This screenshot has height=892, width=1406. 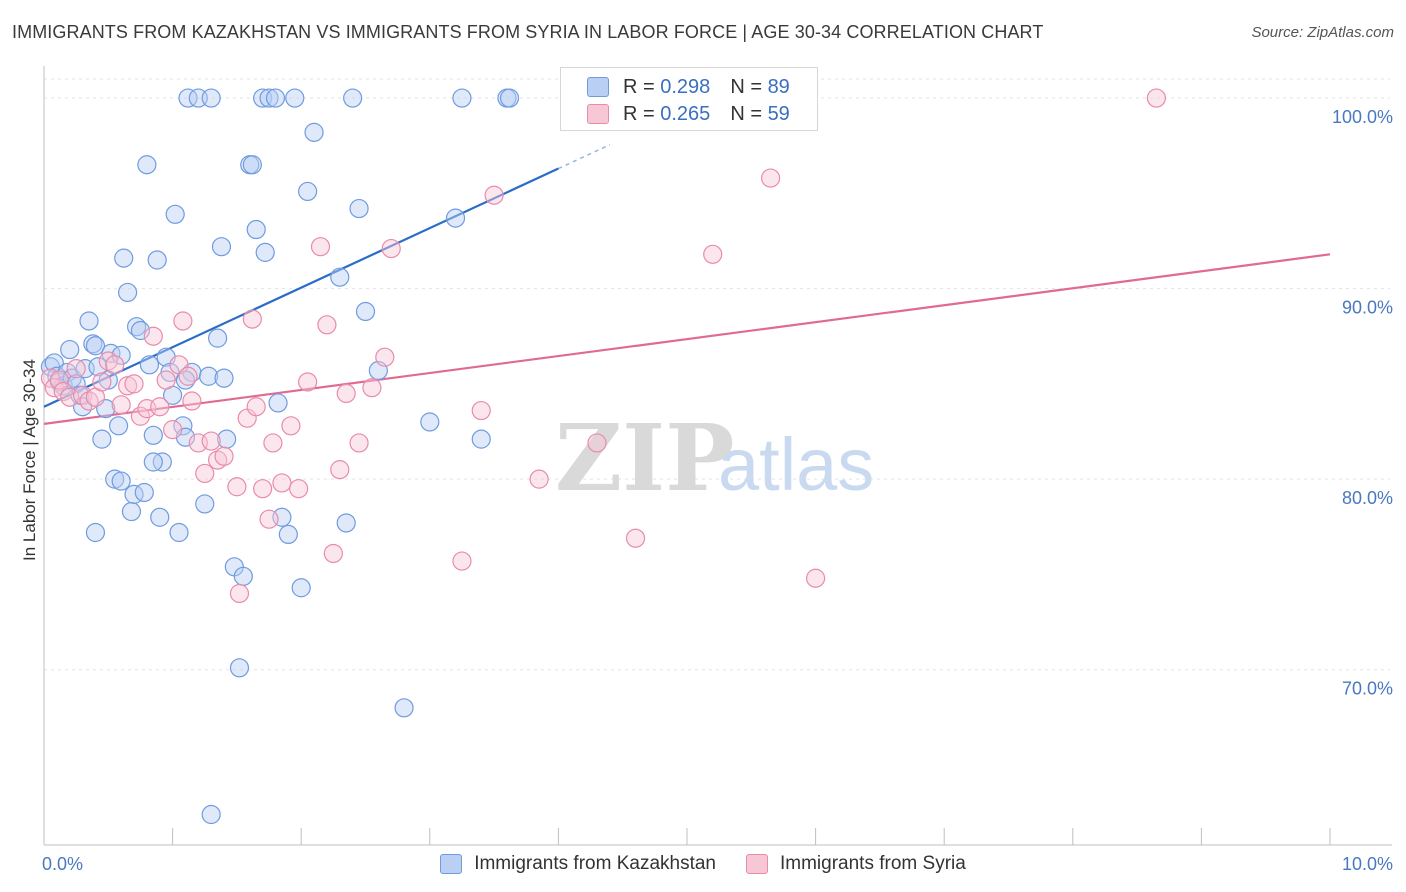 I want to click on legend-n-value-kazakhstan: 89, so click(x=778, y=86).